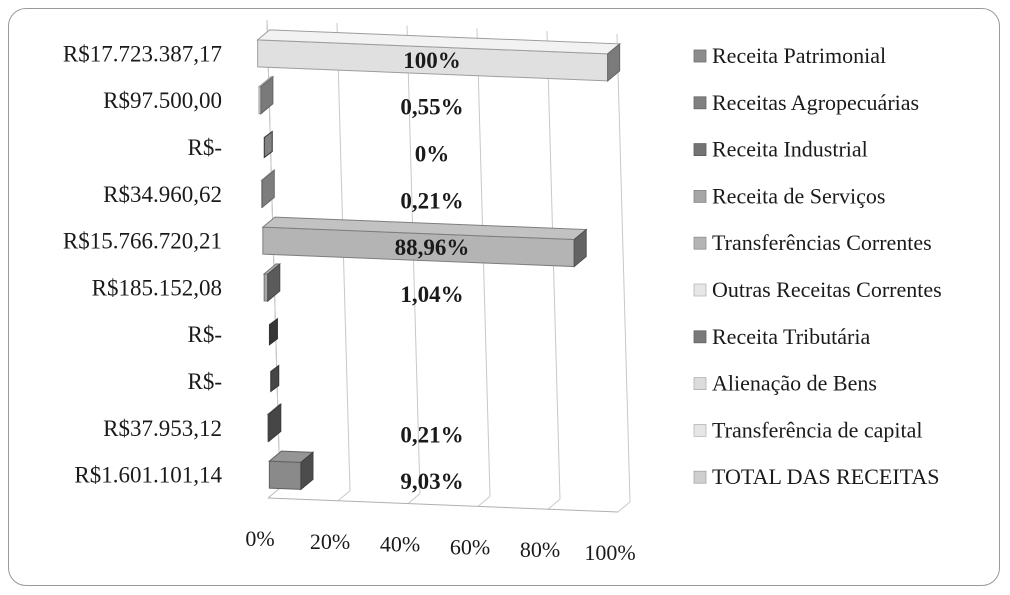 This screenshot has width=1010, height=595. Describe the element at coordinates (540, 549) in the screenshot. I see `x-tick-label: 80%` at that location.